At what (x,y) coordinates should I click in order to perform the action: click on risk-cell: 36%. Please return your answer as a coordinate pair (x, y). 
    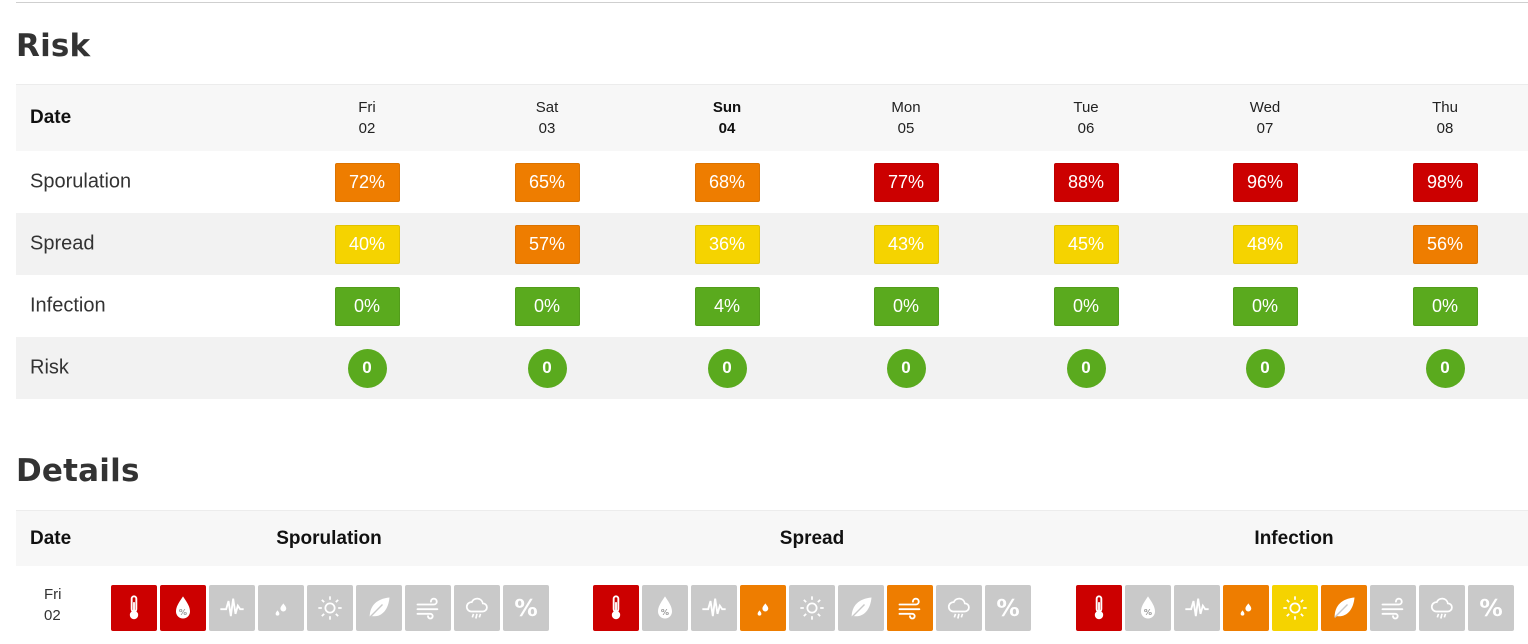
    Looking at the image, I should click on (727, 244).